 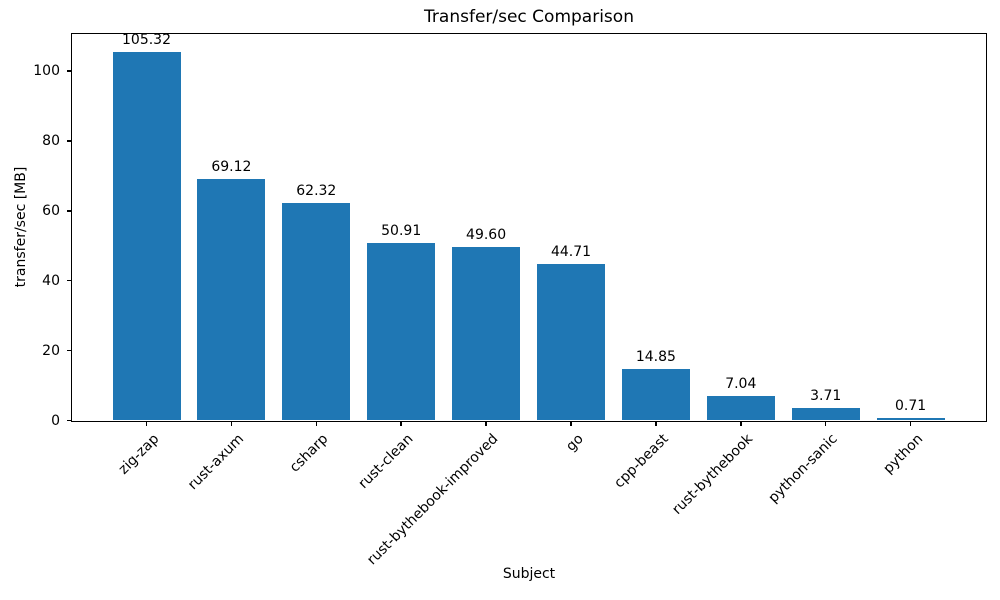 I want to click on x-tick-label: python, so click(x=902, y=453).